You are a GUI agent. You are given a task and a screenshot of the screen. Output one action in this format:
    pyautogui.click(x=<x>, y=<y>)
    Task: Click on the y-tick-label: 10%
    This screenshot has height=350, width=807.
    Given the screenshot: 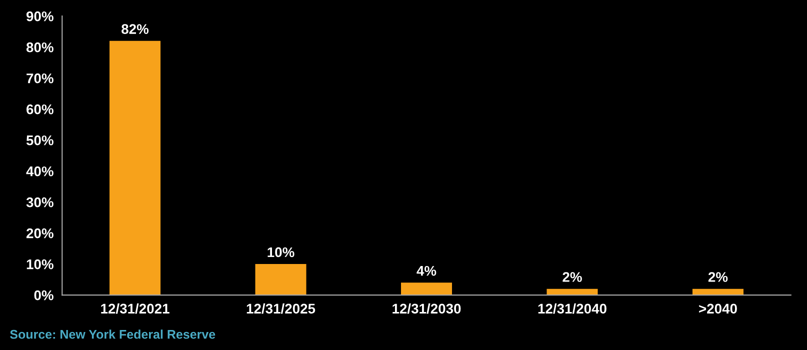 What is the action you would take?
    pyautogui.click(x=40, y=264)
    